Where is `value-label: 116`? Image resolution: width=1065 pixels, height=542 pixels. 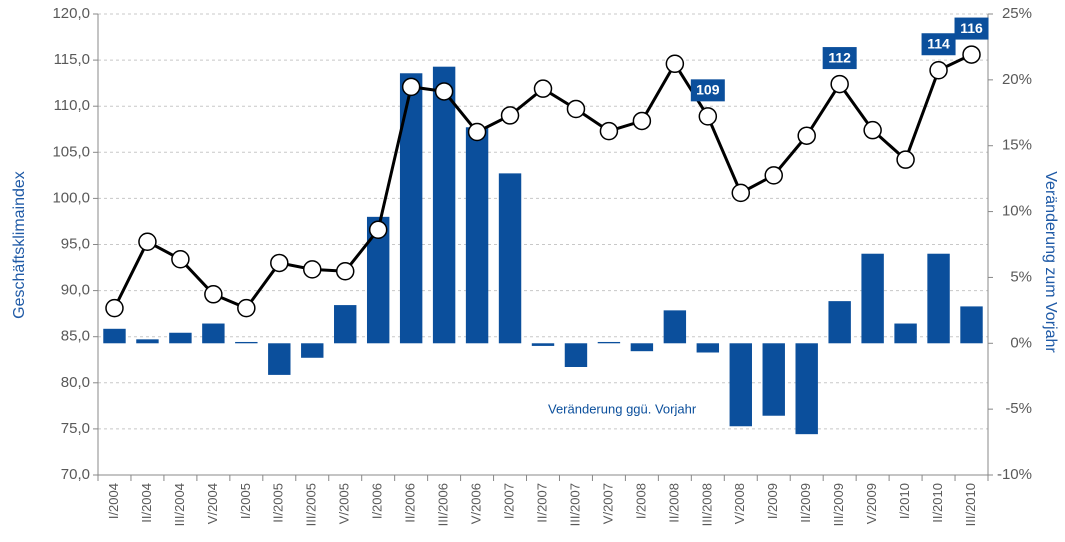
value-label: 116 is located at coordinates (971, 28).